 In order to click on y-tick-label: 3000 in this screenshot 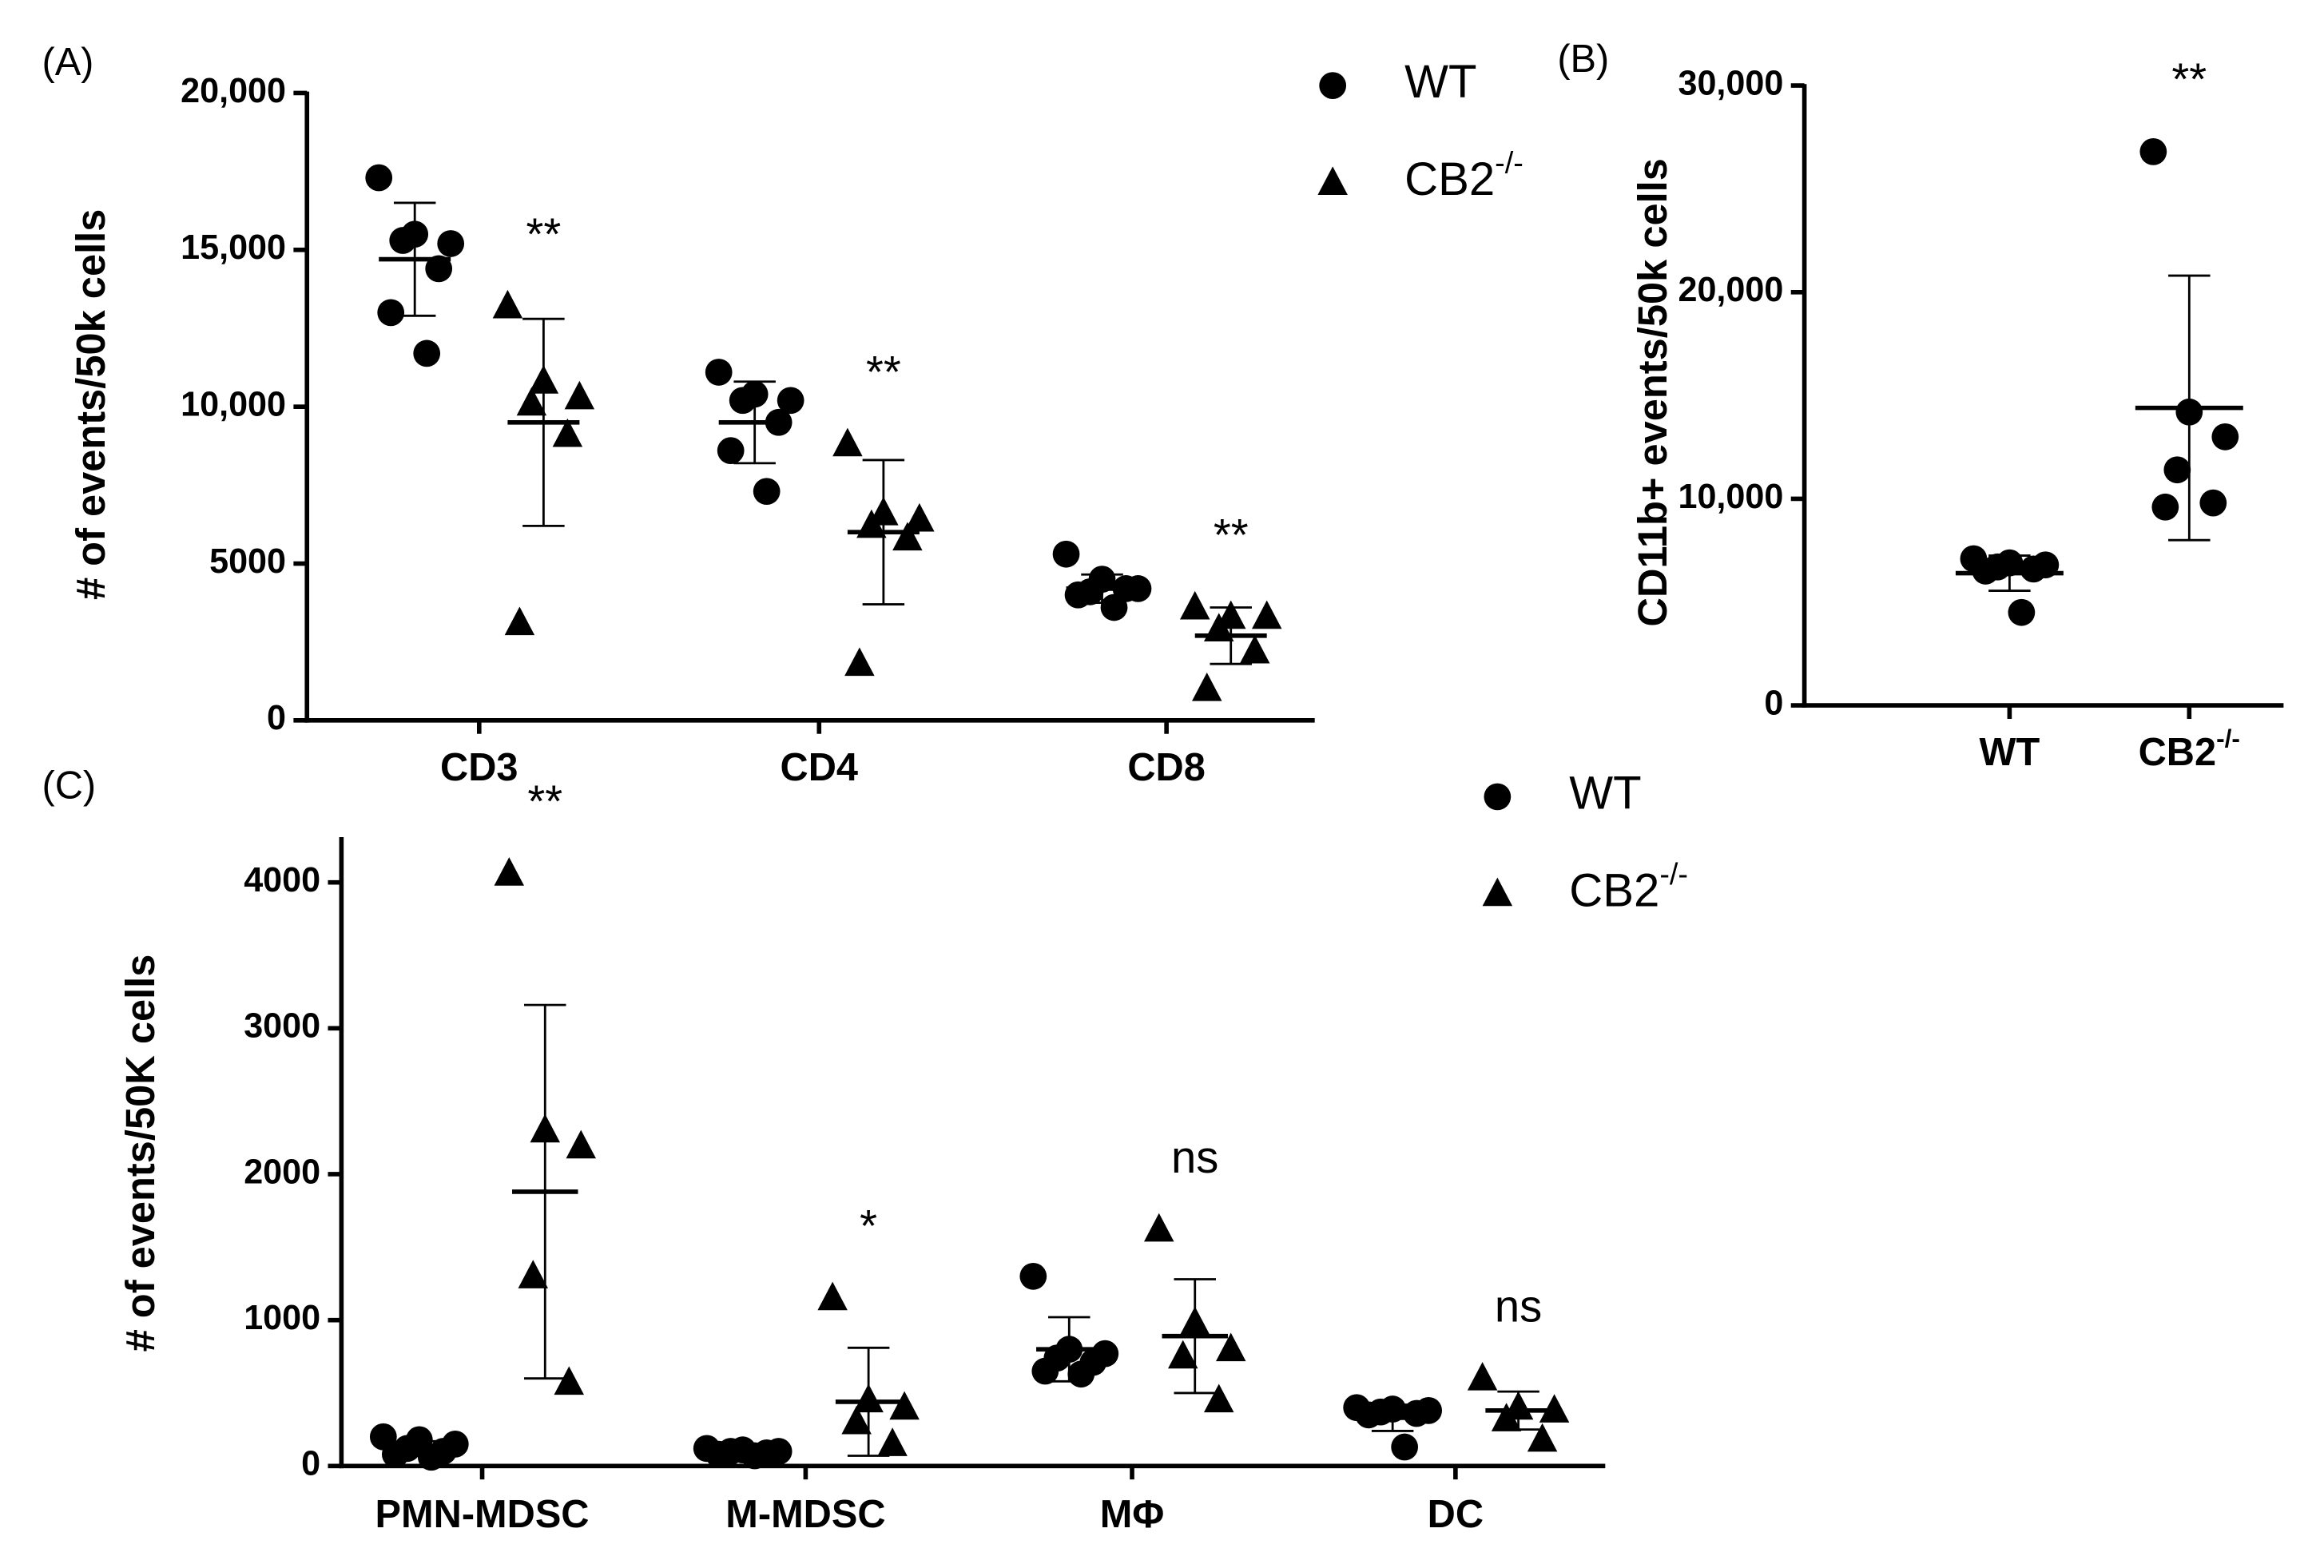, I will do `click(282, 1026)`.